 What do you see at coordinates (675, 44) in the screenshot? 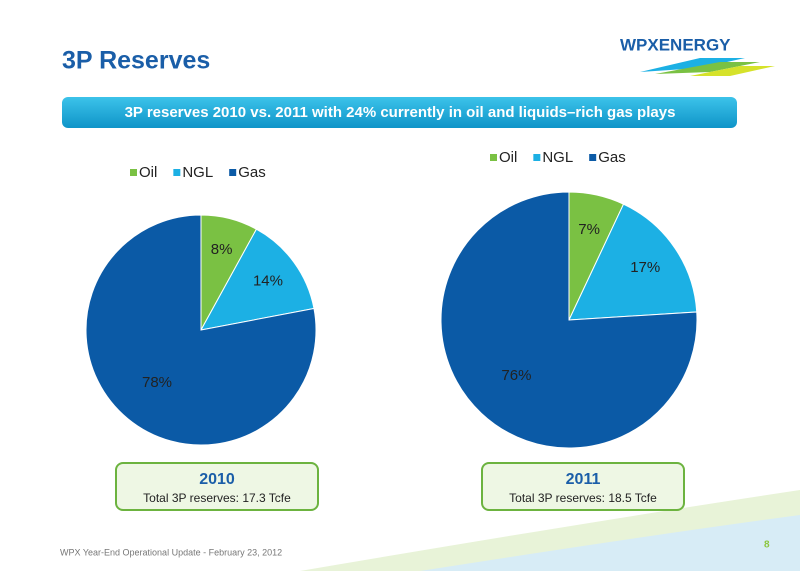
I see `logo: WPXENERGY` at bounding box center [675, 44].